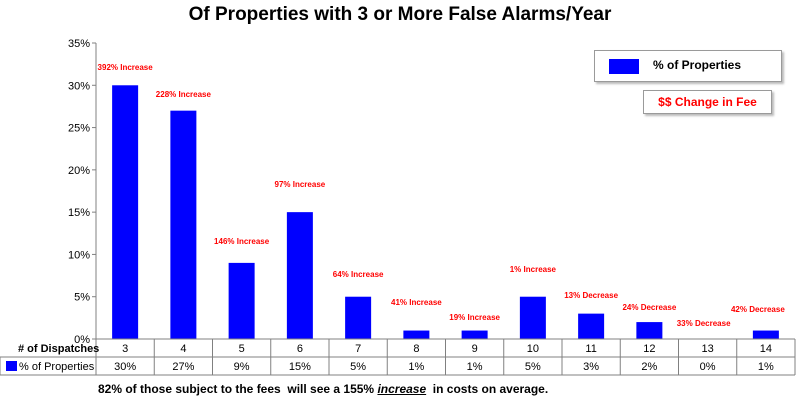 The width and height of the screenshot is (800, 401). What do you see at coordinates (697, 65) in the screenshot?
I see `legend-label: % of Properties` at bounding box center [697, 65].